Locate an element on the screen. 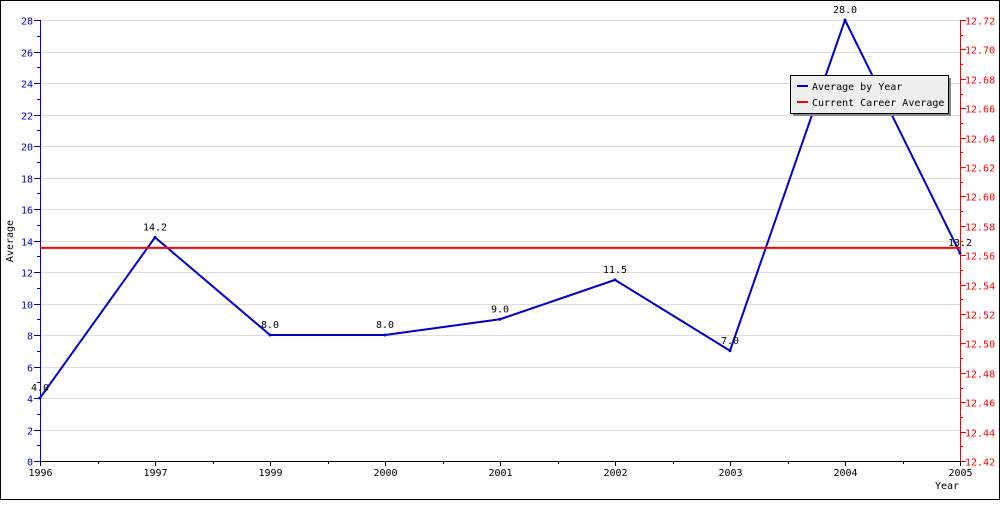  legend-label: Average by Year is located at coordinates (857, 87).